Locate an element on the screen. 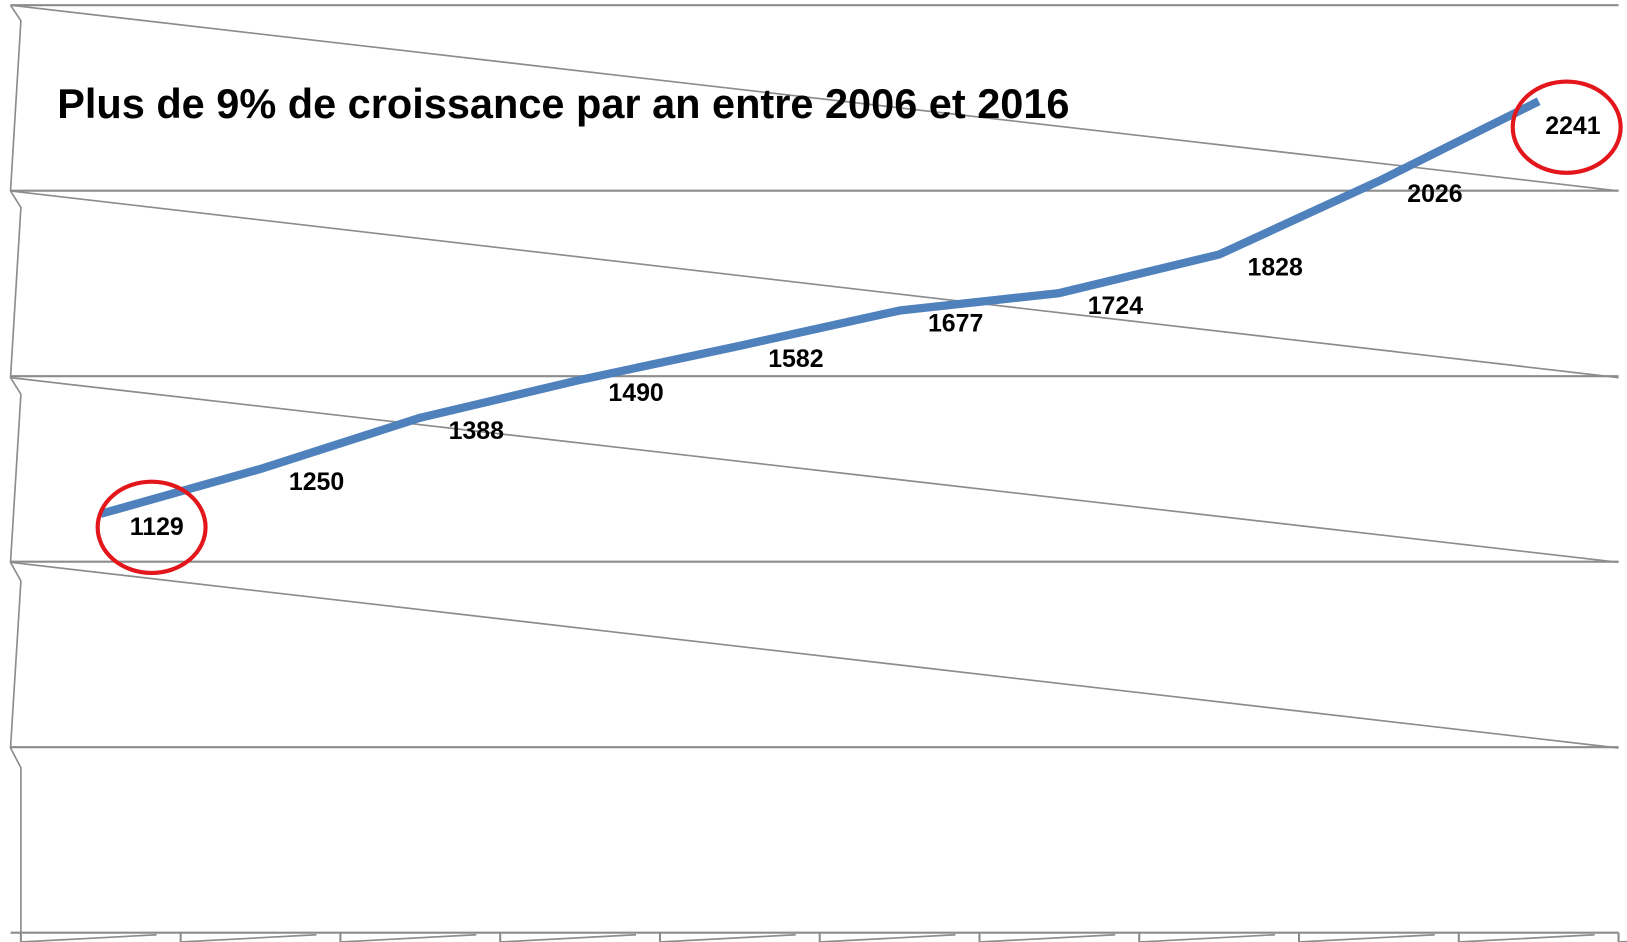  data-label: 1490 is located at coordinates (635, 393).